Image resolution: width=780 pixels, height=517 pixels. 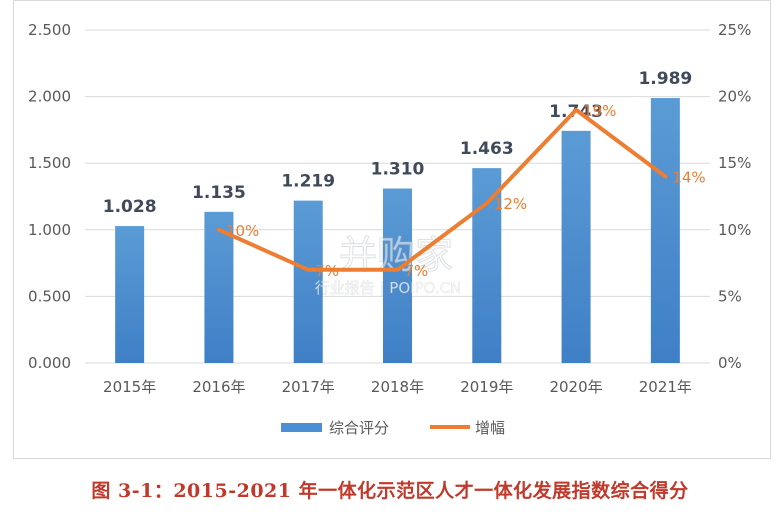 What do you see at coordinates (665, 79) in the screenshot?
I see `bar-data-label: 1.989` at bounding box center [665, 79].